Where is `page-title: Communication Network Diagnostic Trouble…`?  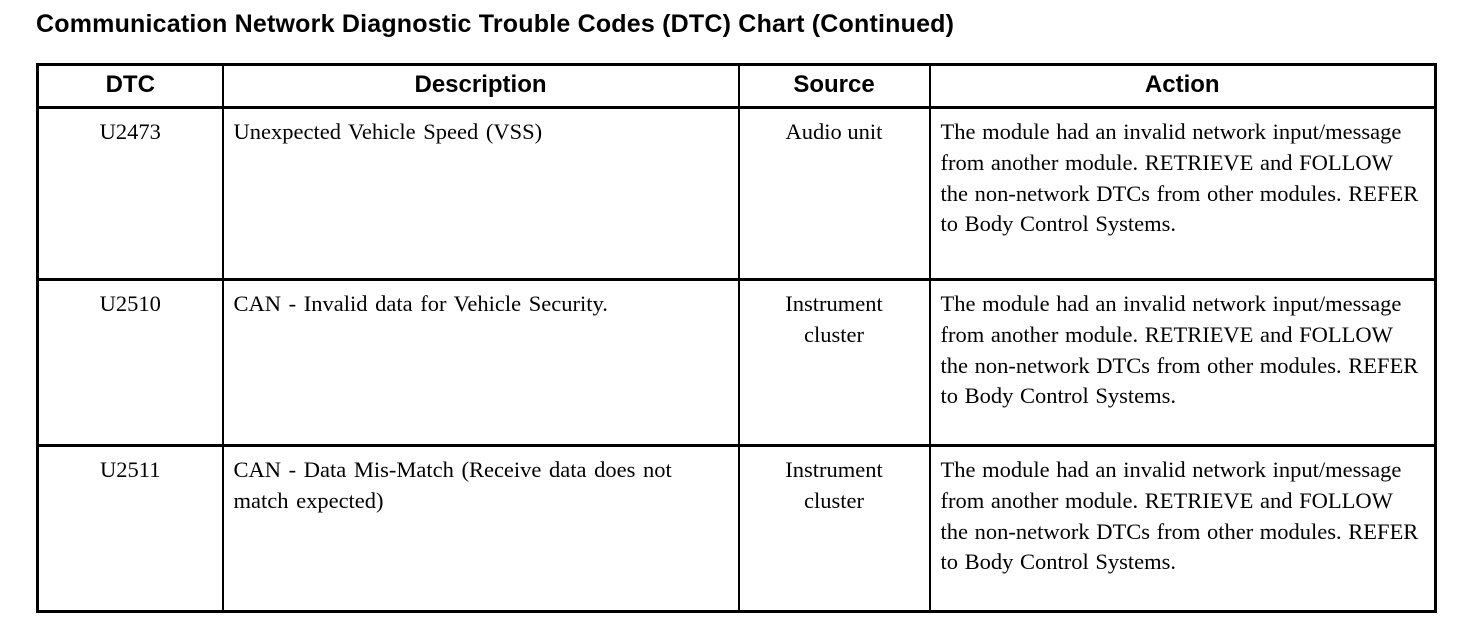 page-title: Communication Network Diagnostic Trouble… is located at coordinates (495, 24).